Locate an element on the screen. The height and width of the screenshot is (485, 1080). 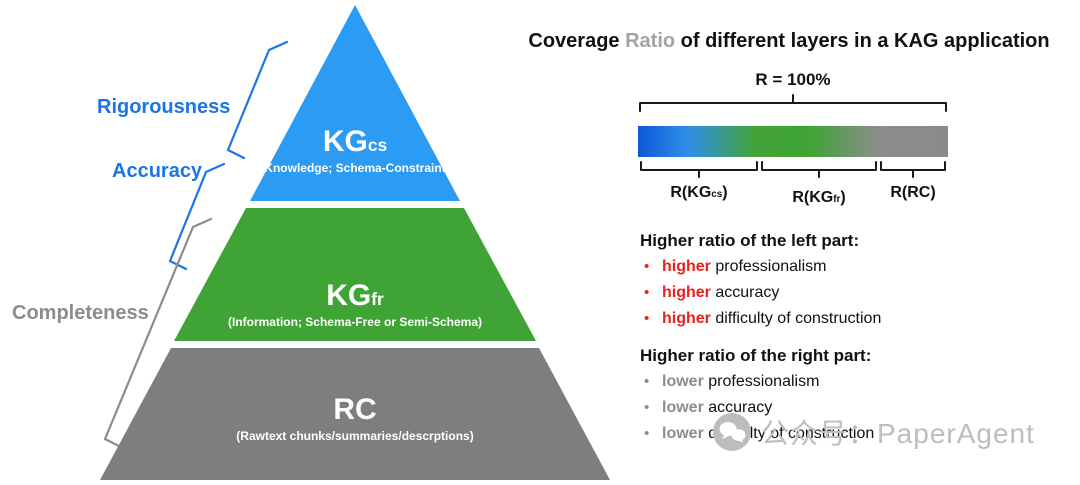
accuracy-label: Accuracy is located at coordinates (157, 171).